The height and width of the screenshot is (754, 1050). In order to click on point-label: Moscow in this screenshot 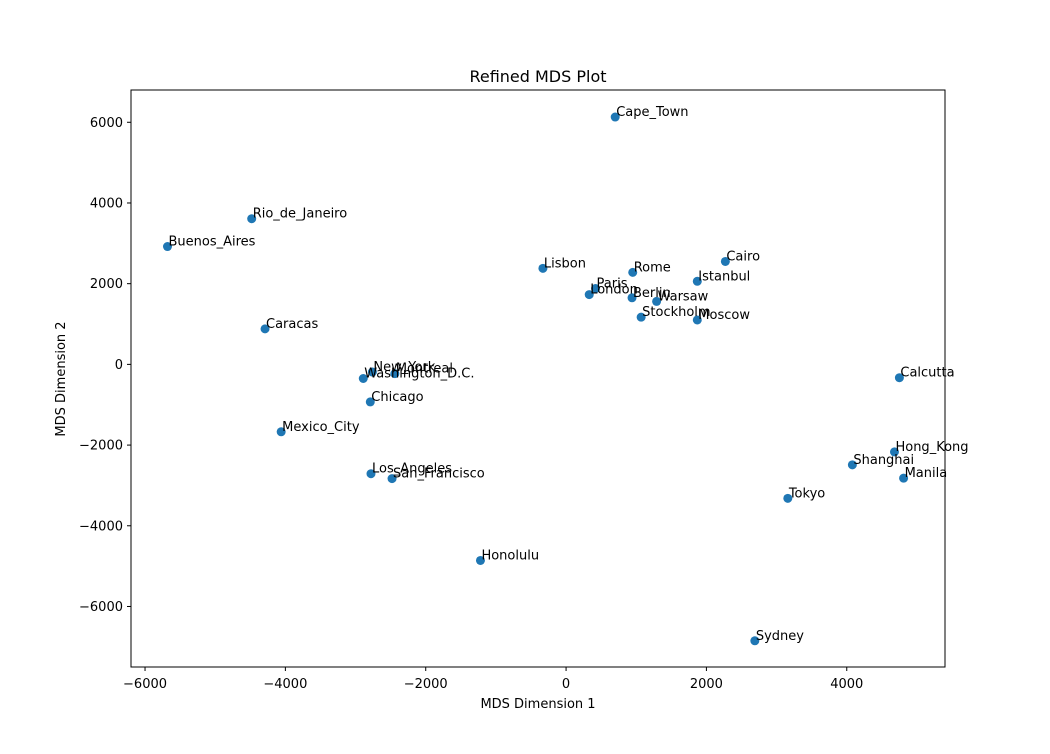, I will do `click(724, 315)`.